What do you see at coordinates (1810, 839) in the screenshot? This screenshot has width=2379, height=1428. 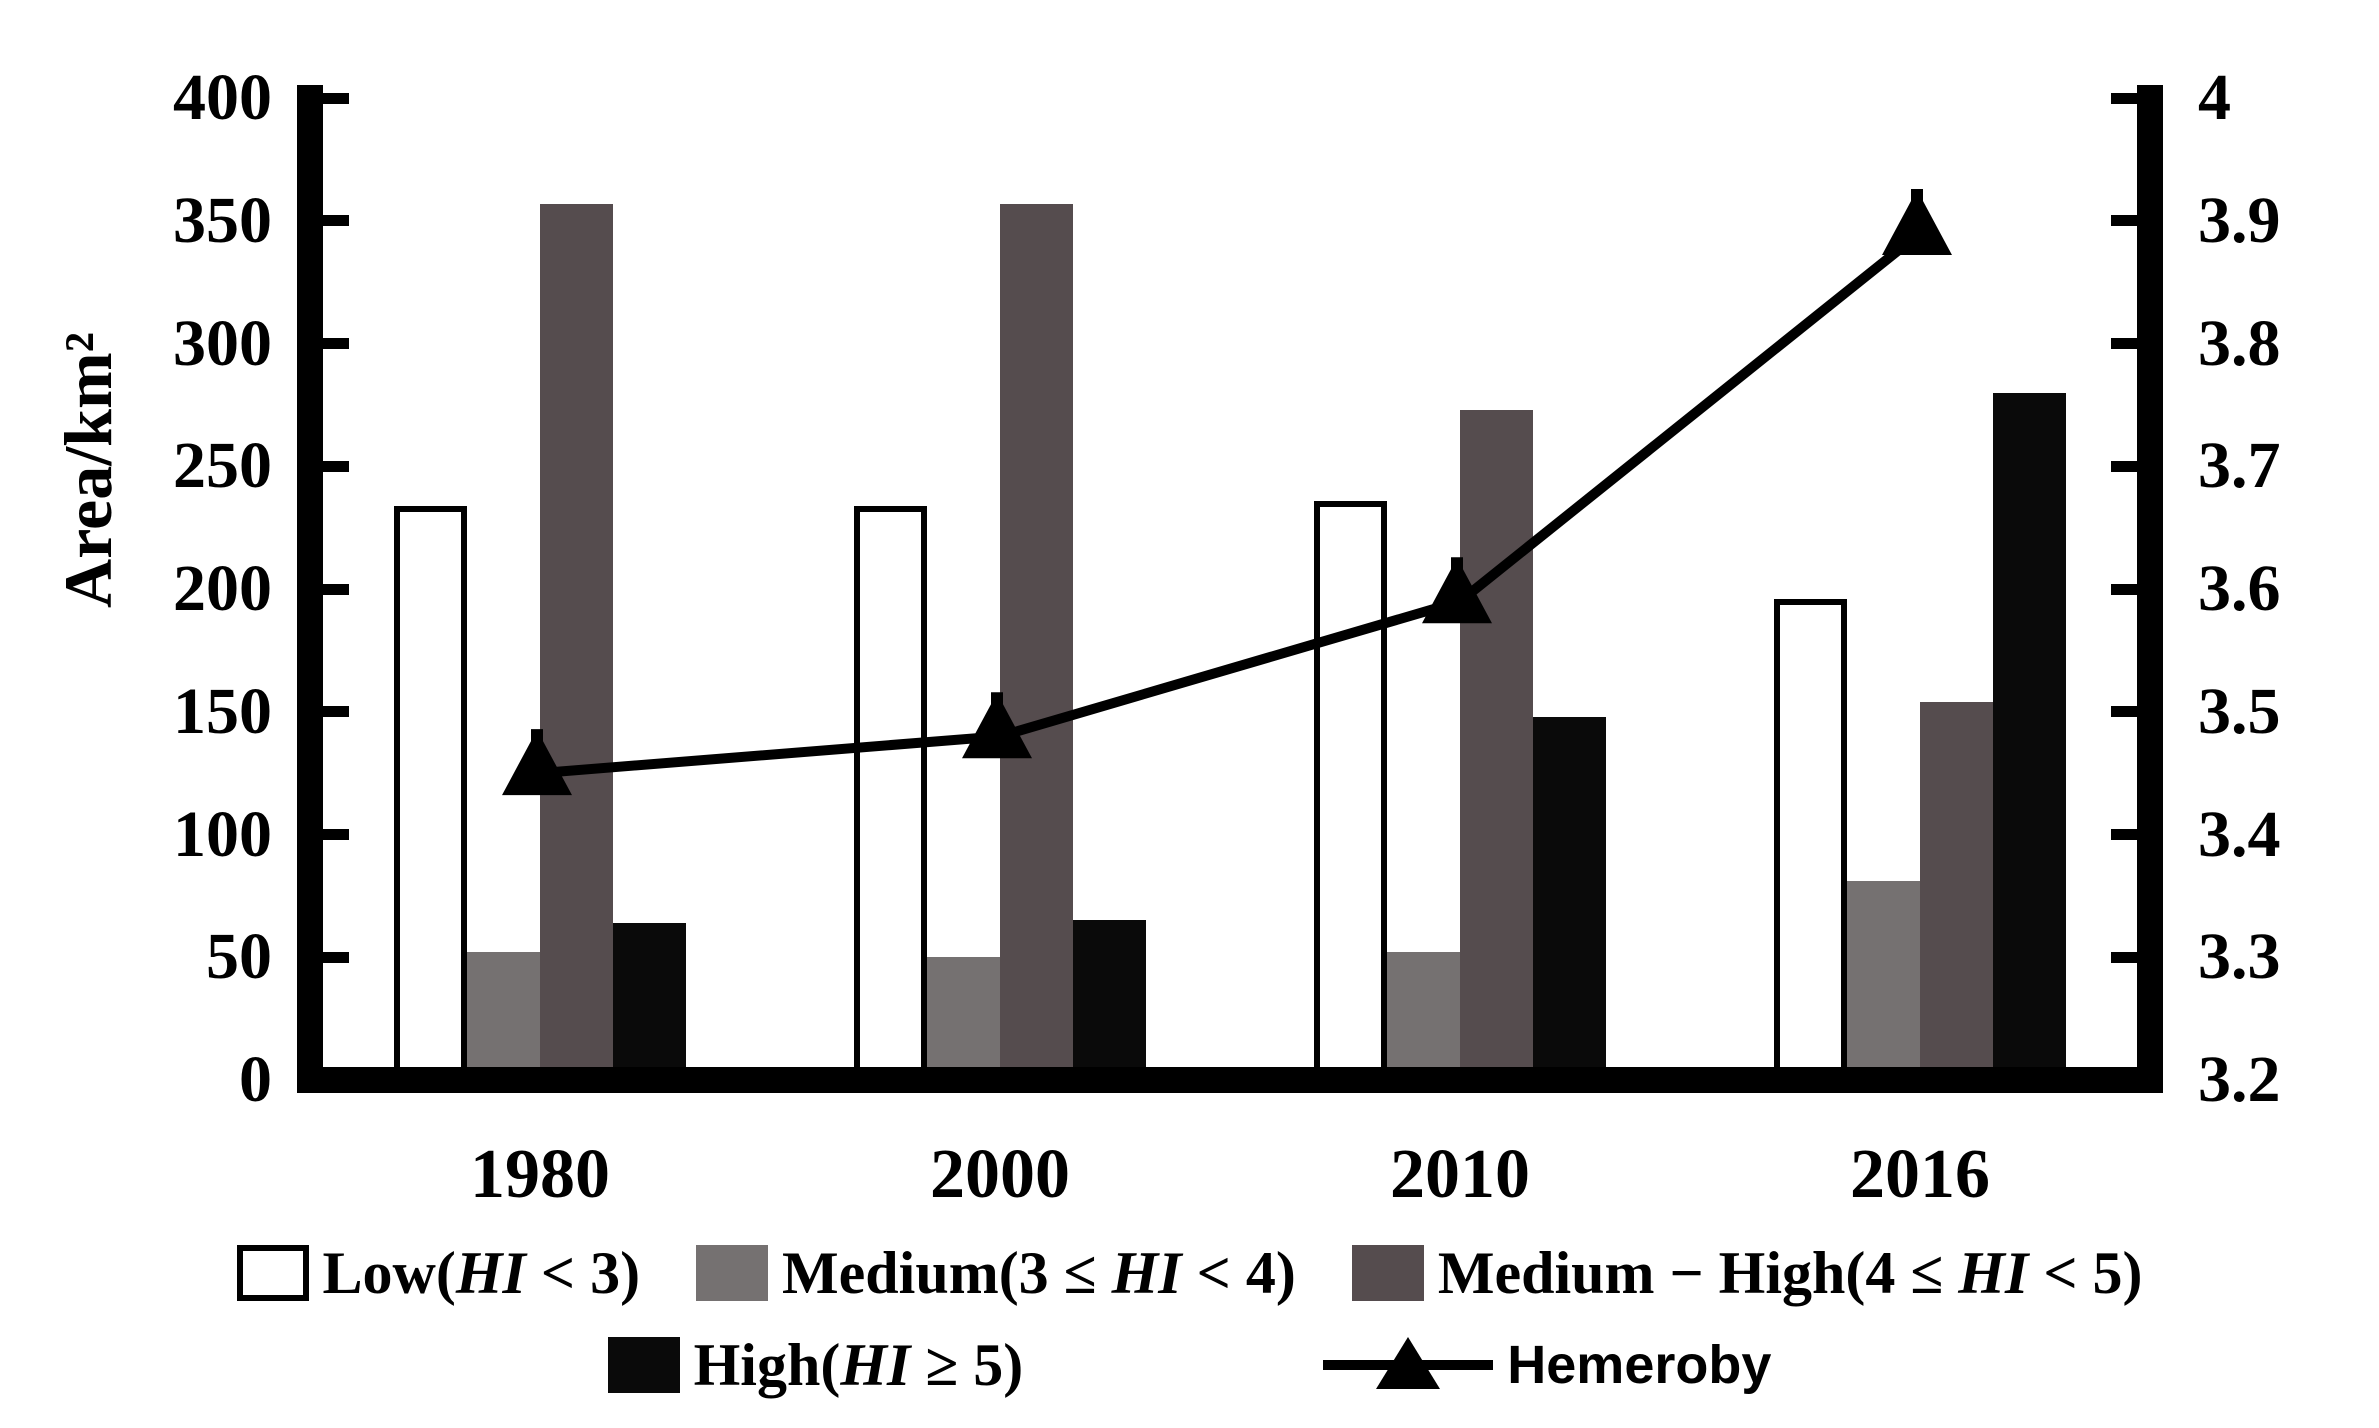 I see `bar-low-2016` at bounding box center [1810, 839].